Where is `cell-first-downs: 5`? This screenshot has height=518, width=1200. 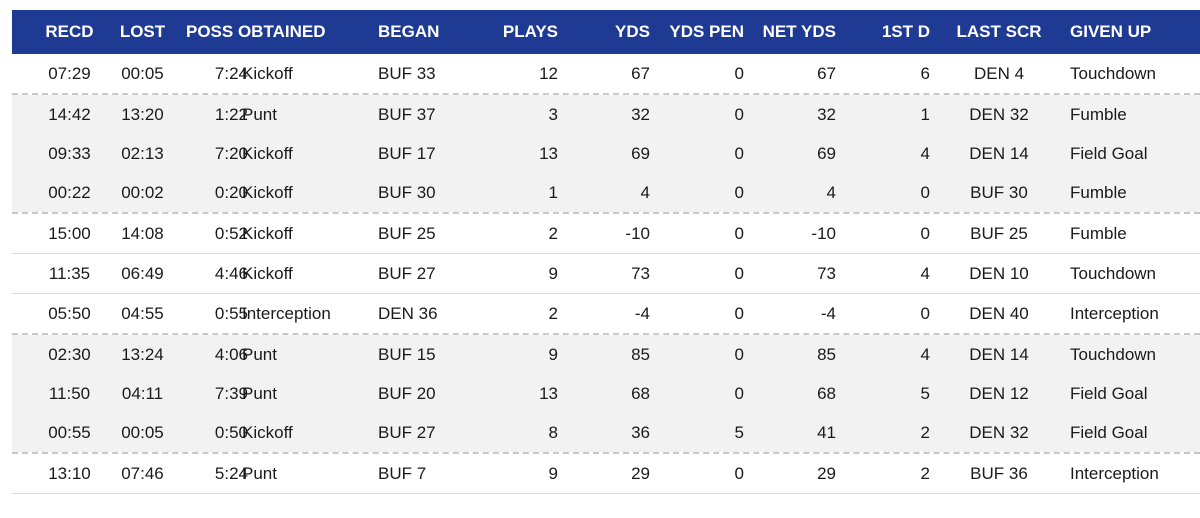 cell-first-downs: 5 is located at coordinates (925, 393).